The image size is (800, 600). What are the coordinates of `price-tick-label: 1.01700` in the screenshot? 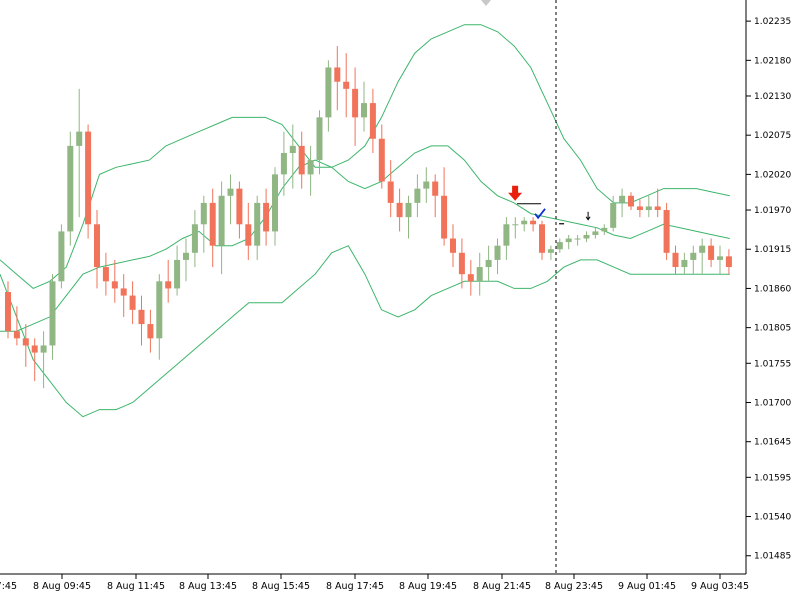 It's located at (772, 403).